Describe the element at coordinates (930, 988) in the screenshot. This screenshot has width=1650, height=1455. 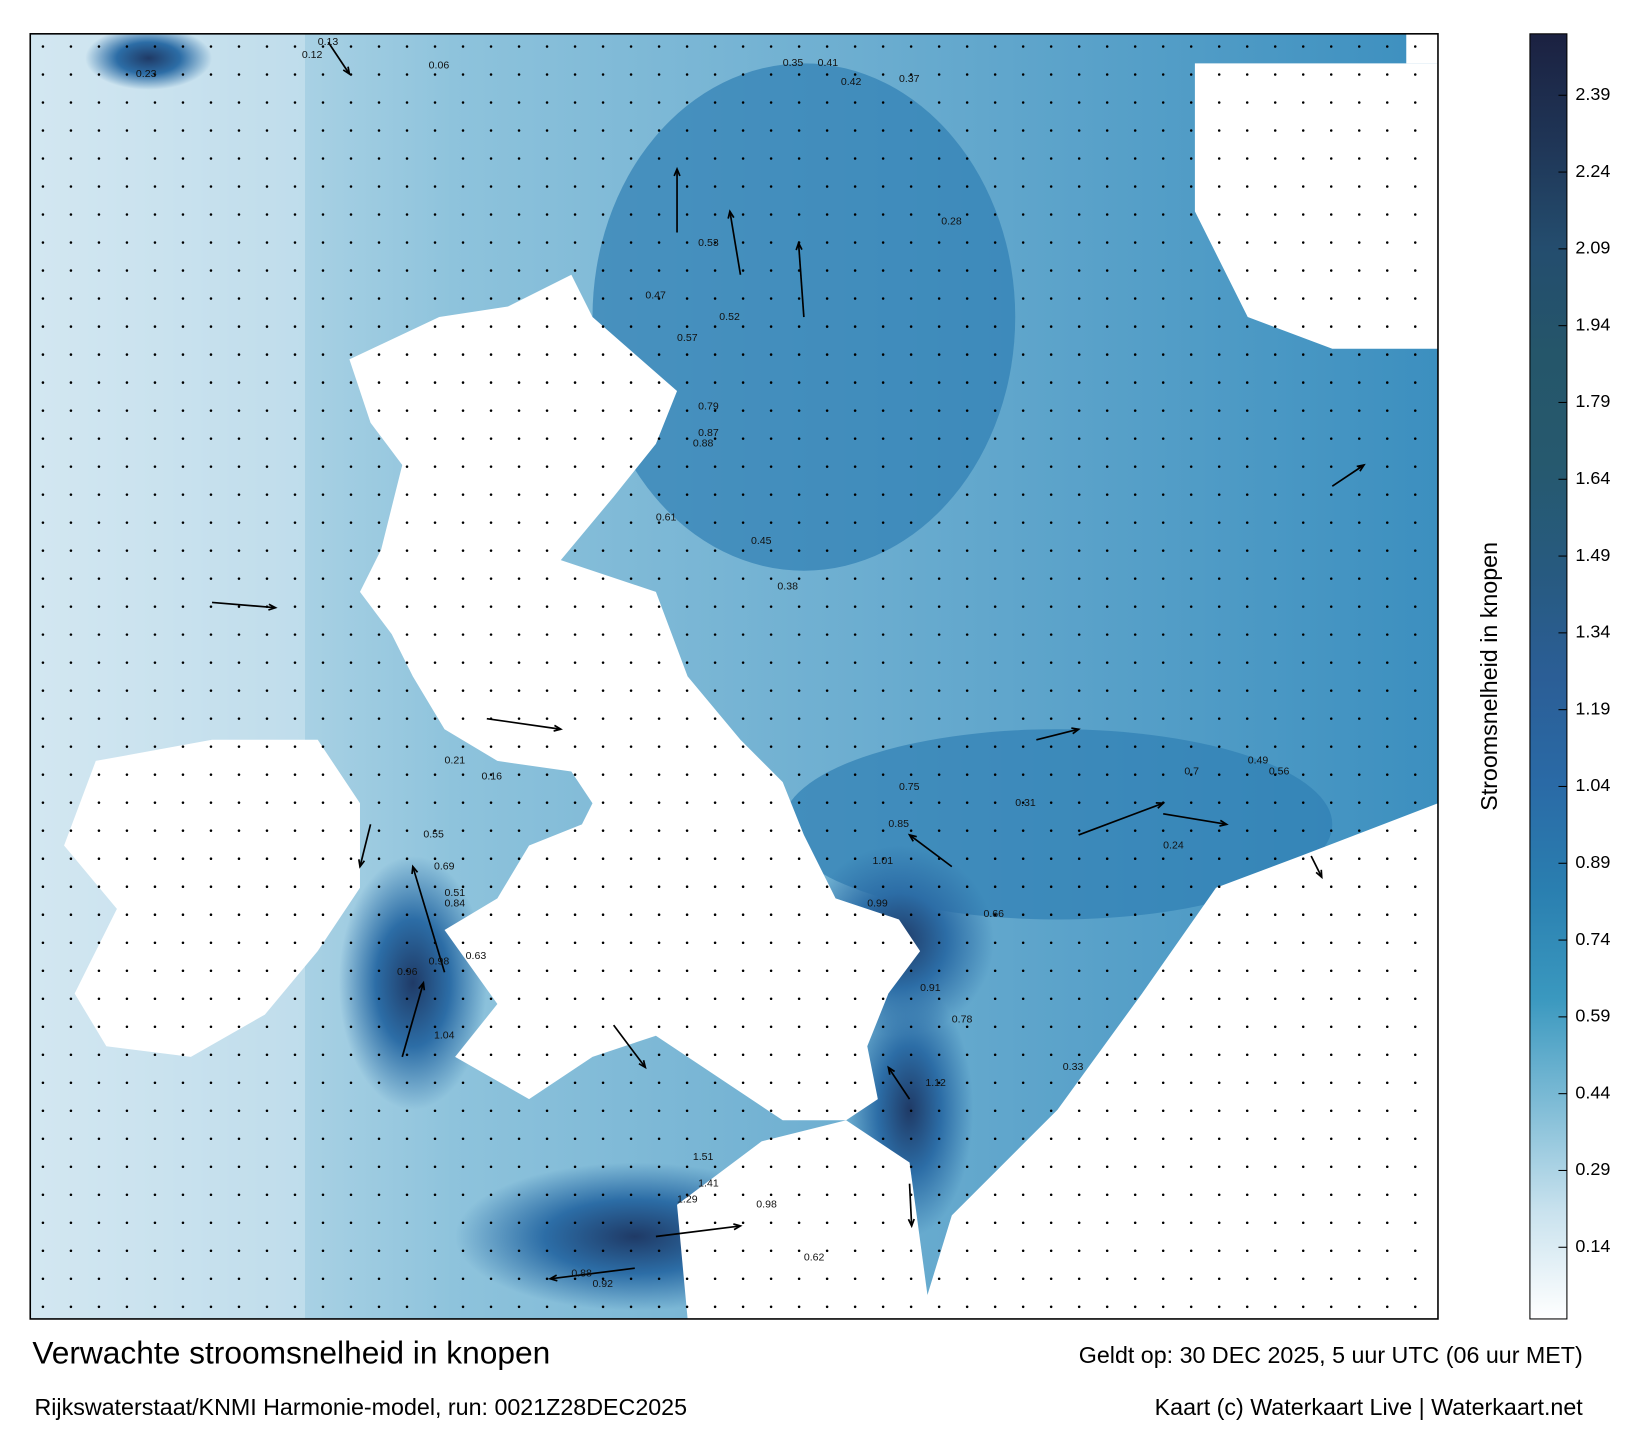
I see `current-label: 0.91` at that location.